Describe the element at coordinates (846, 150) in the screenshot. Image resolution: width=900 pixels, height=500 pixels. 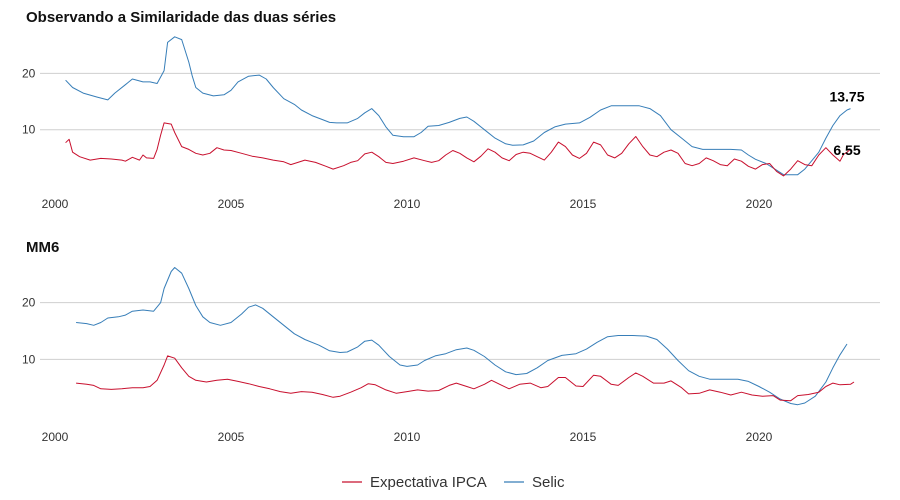
I see `ipca-end-label: 6.55` at that location.